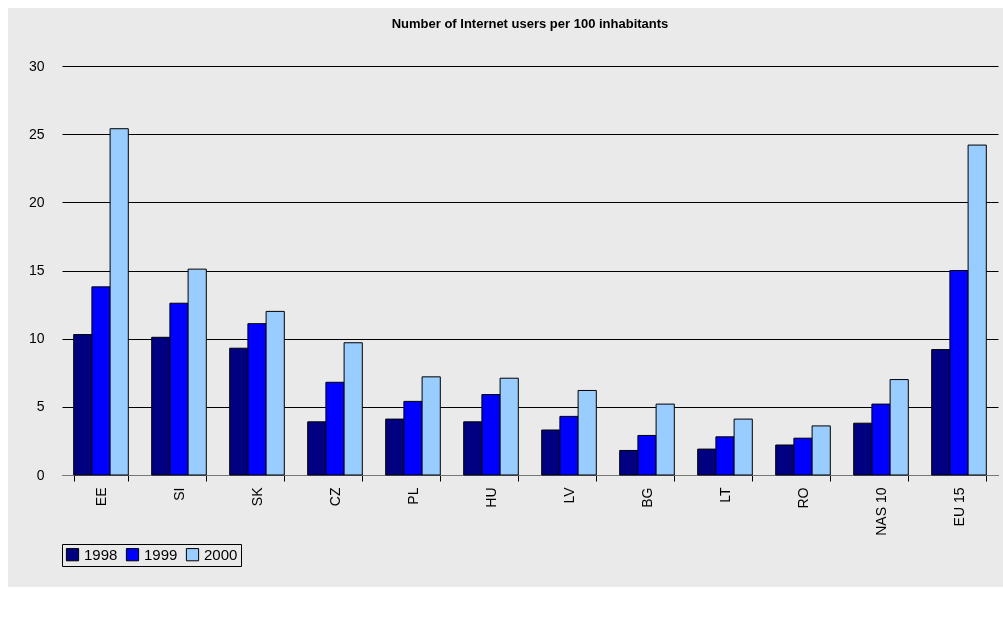 The height and width of the screenshot is (621, 1003). What do you see at coordinates (36, 270) in the screenshot?
I see `y-tick-label: 15` at bounding box center [36, 270].